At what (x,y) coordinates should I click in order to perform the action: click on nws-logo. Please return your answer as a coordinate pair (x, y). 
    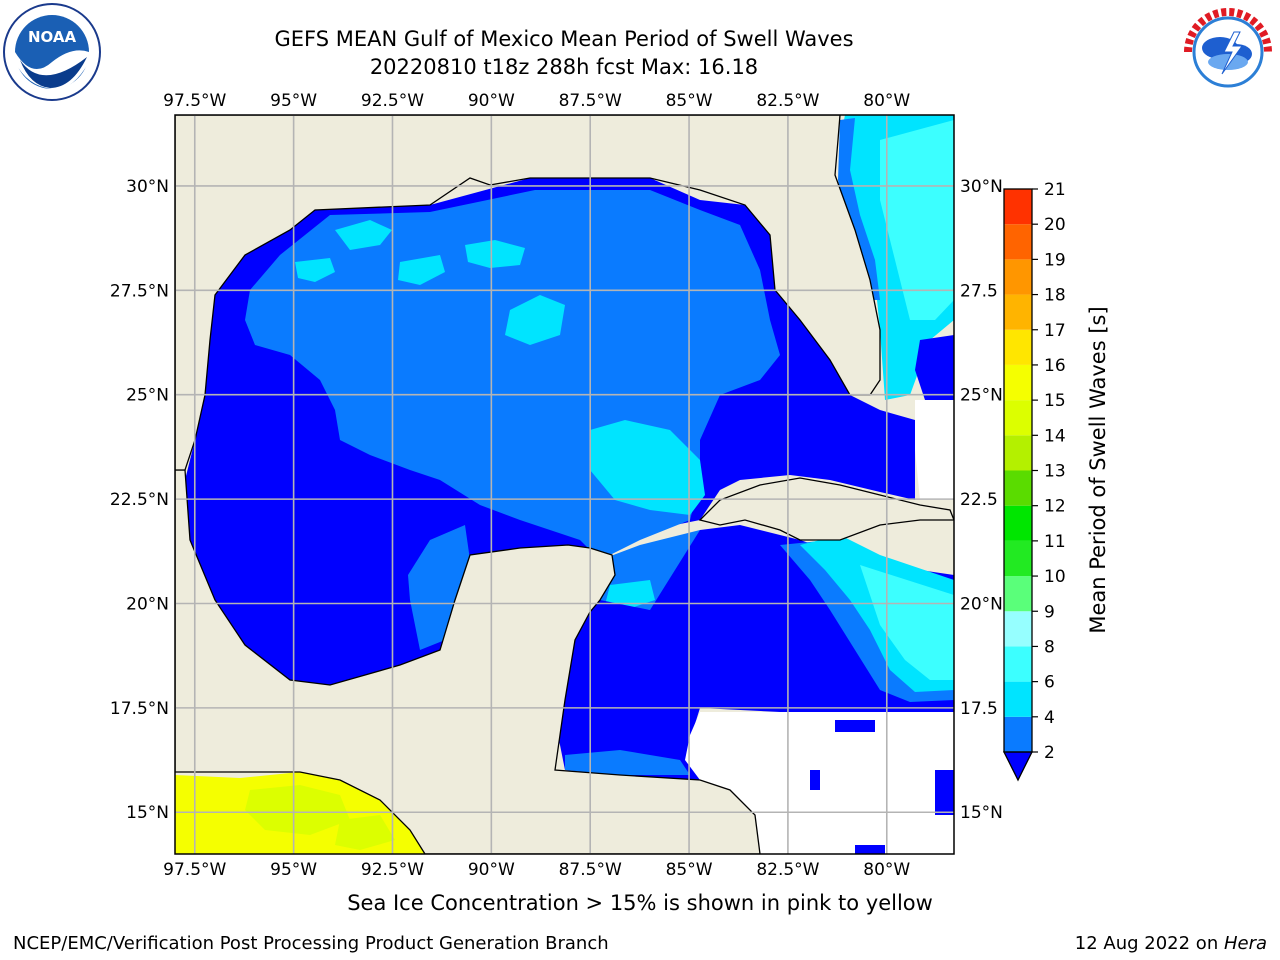
    Looking at the image, I should click on (1228, 52).